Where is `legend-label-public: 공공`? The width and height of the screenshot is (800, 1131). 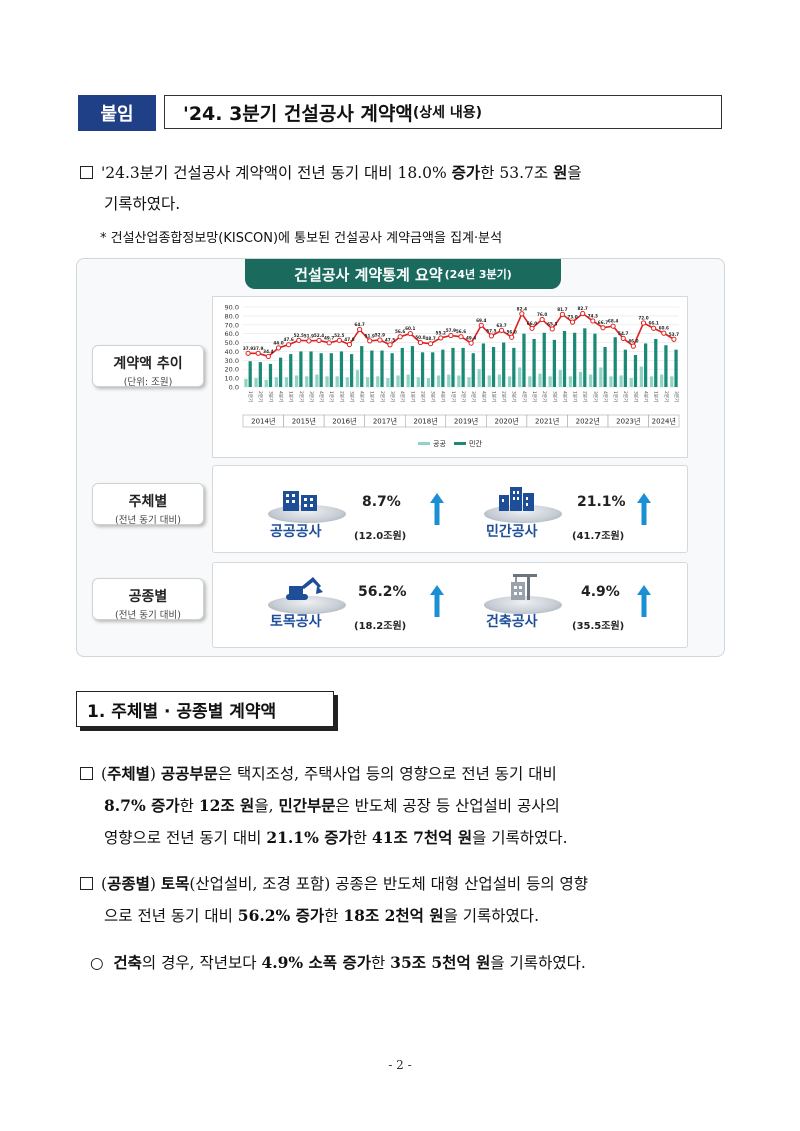
legend-label-public: 공공 is located at coordinates (439, 444).